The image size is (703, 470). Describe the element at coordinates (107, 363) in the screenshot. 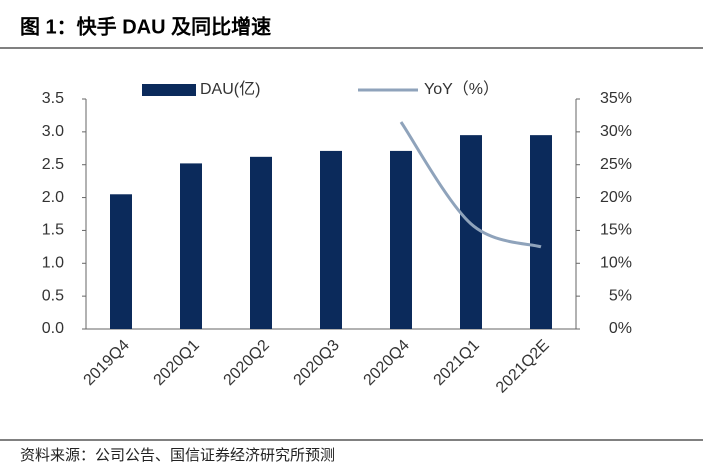

I see `x-tick-label: 2019Q4` at that location.